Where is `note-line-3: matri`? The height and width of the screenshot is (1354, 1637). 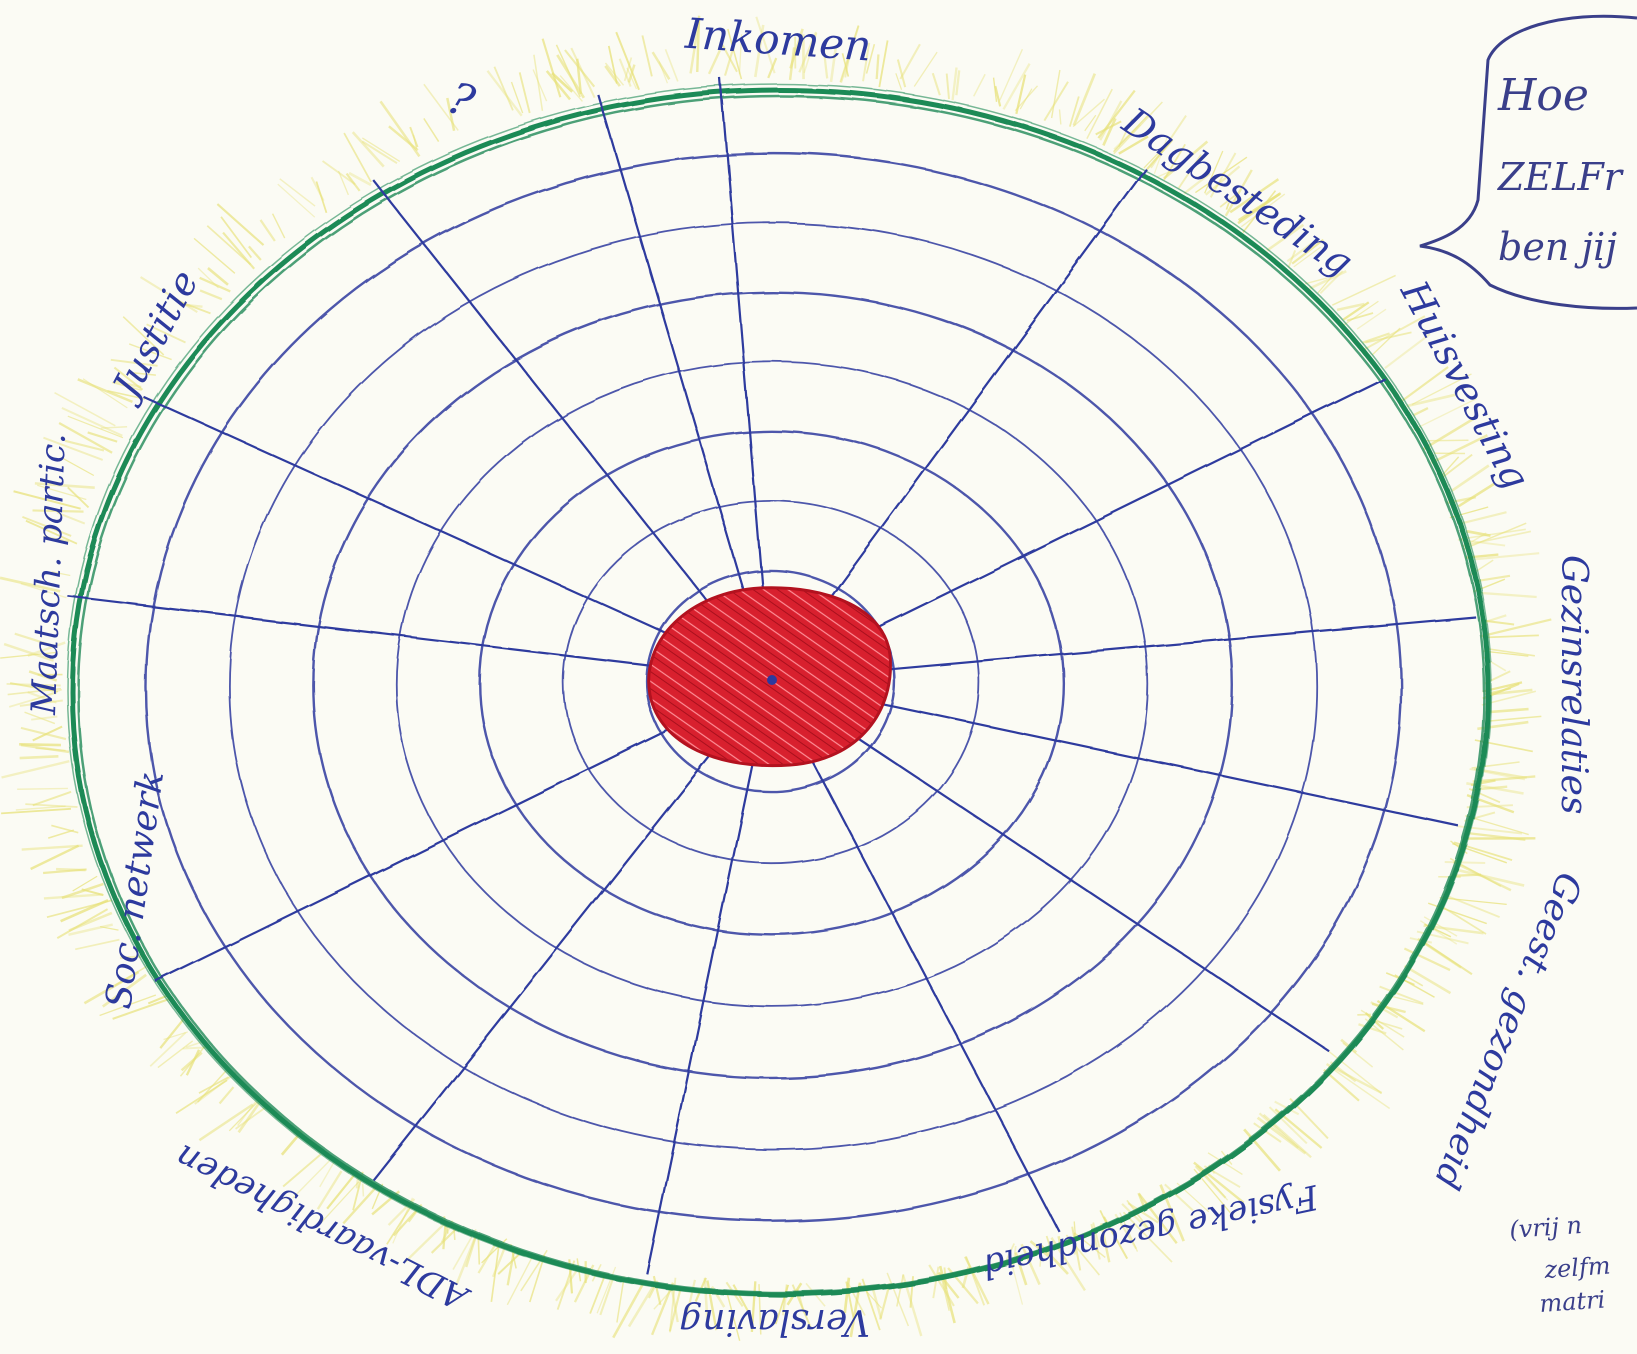
note-line-3: matri is located at coordinates (1572, 1301).